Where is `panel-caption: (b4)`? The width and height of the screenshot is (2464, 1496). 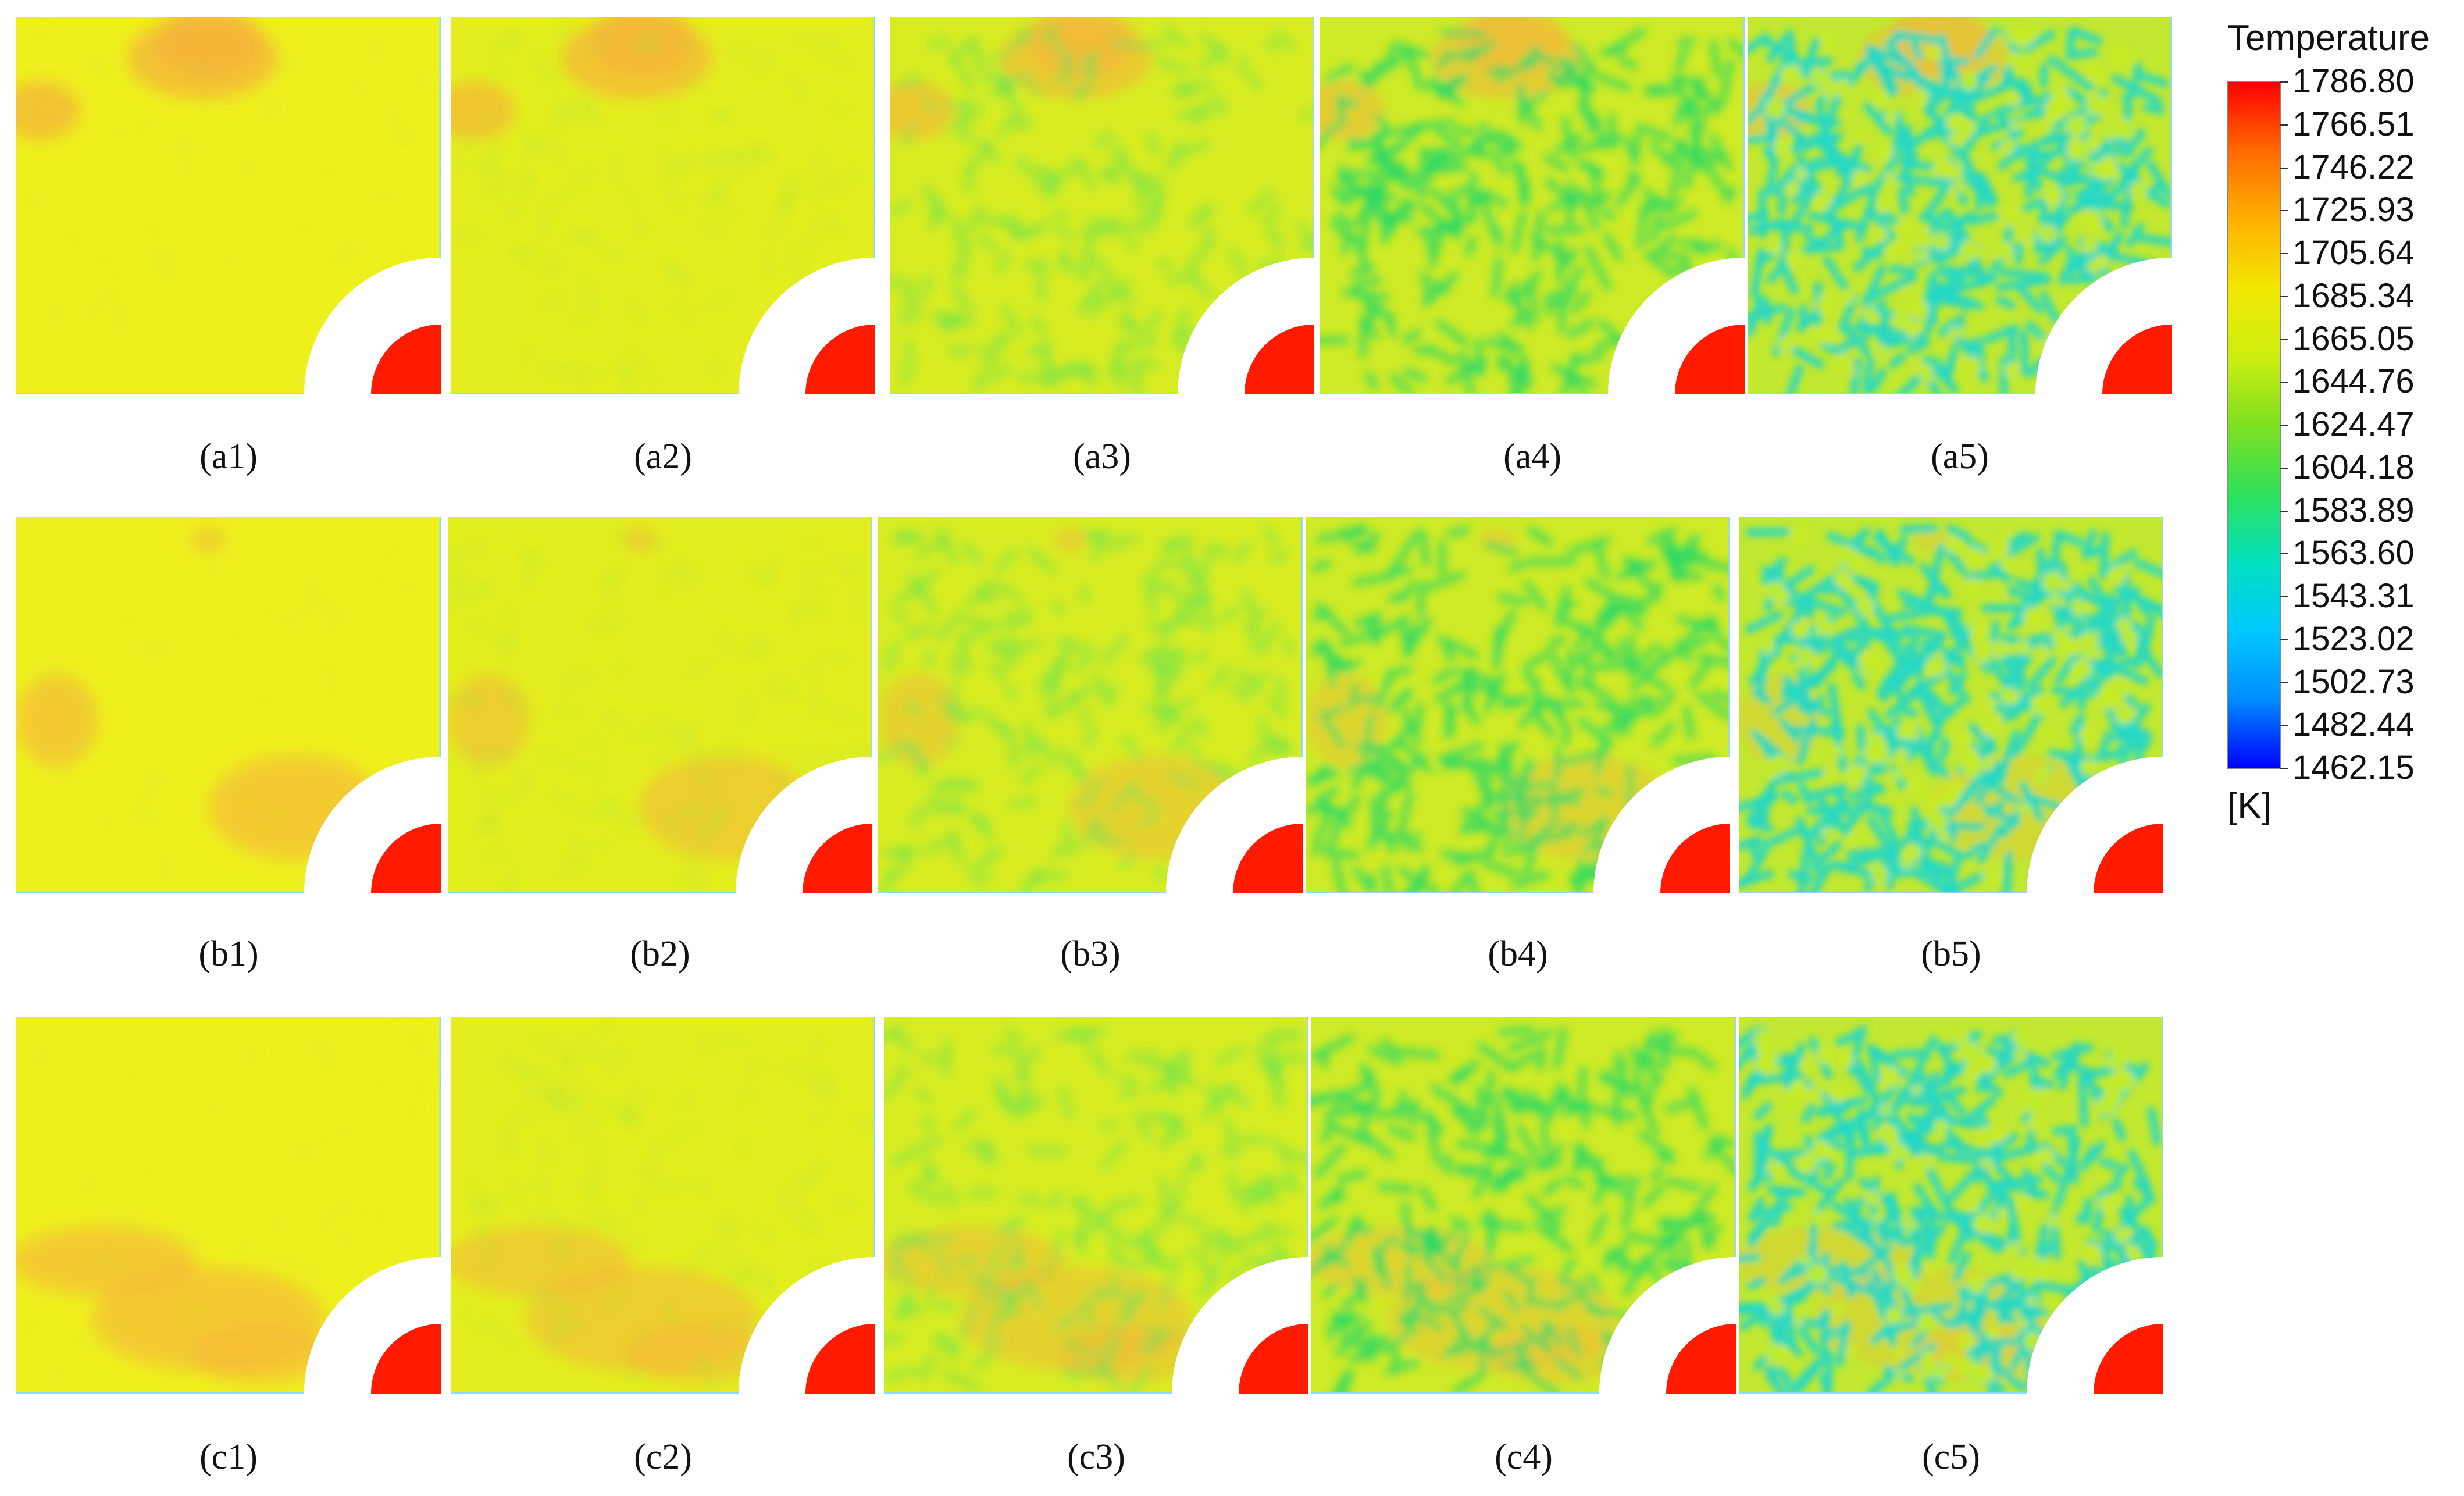 panel-caption: (b4) is located at coordinates (1518, 954).